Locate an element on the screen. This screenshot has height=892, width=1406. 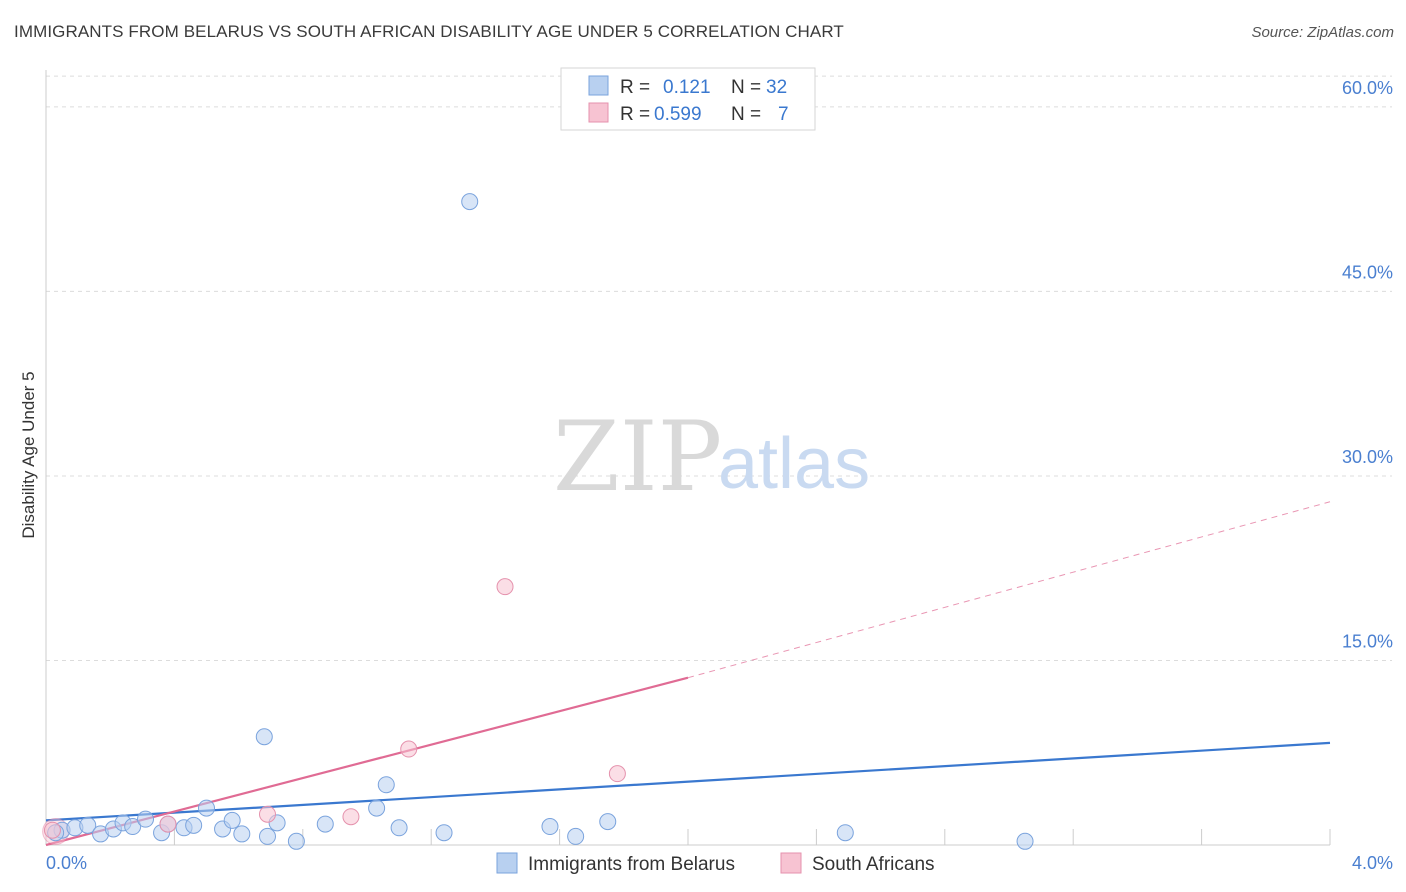
y-tick-label-0: 15.0% is located at coordinates (1367, 641).